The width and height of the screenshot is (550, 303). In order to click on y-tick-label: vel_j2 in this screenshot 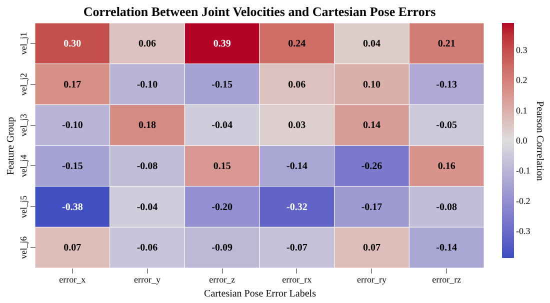, I will do `click(23, 84)`.